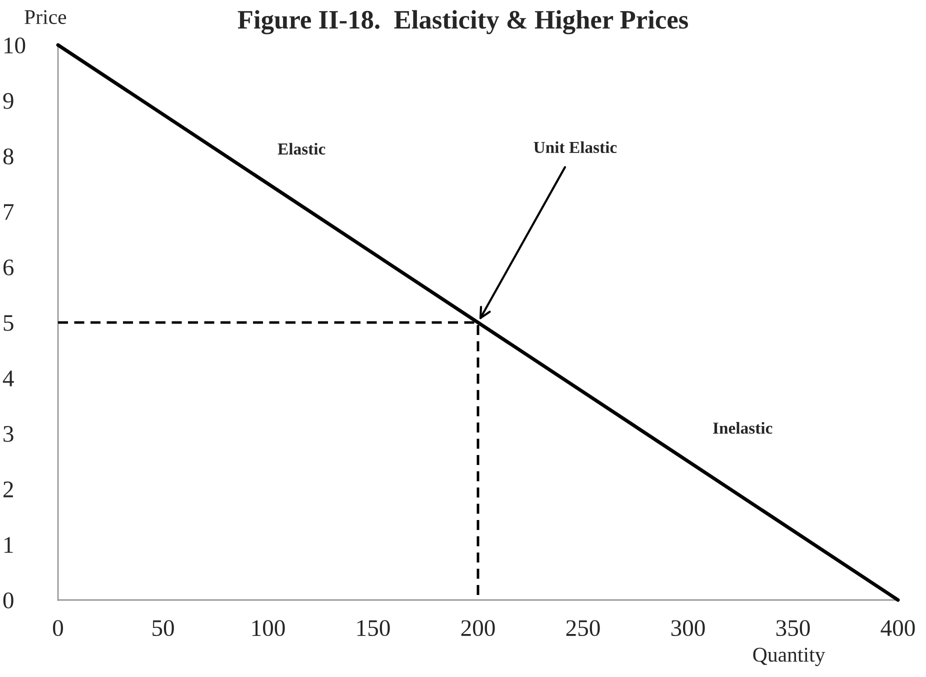 This screenshot has height=677, width=926. Describe the element at coordinates (789, 657) in the screenshot. I see `x-axis-title: Quantity` at that location.